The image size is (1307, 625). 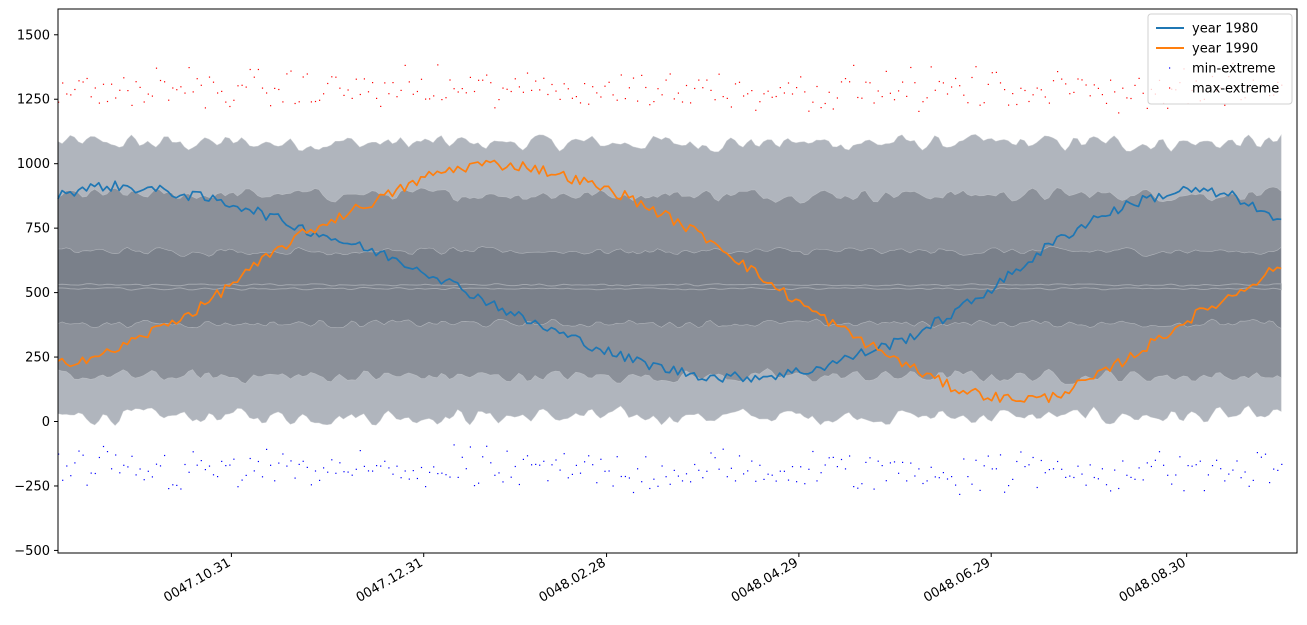 What do you see at coordinates (1233, 69) in the screenshot?
I see `legend-label: min-extreme` at bounding box center [1233, 69].